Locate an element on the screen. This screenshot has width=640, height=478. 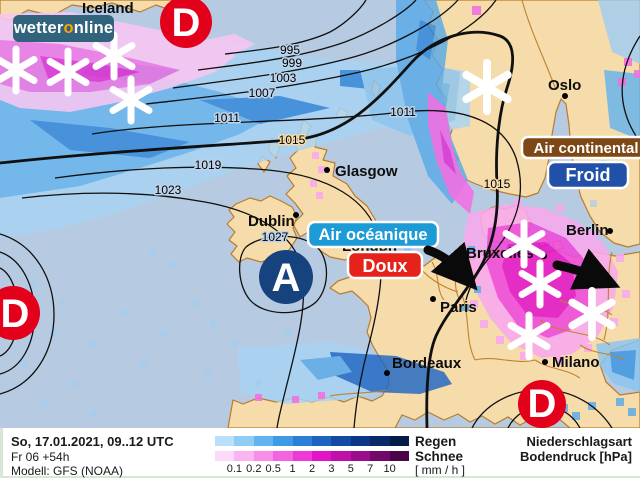
city-label-glasgow: Glasgow is located at coordinates (366, 171).